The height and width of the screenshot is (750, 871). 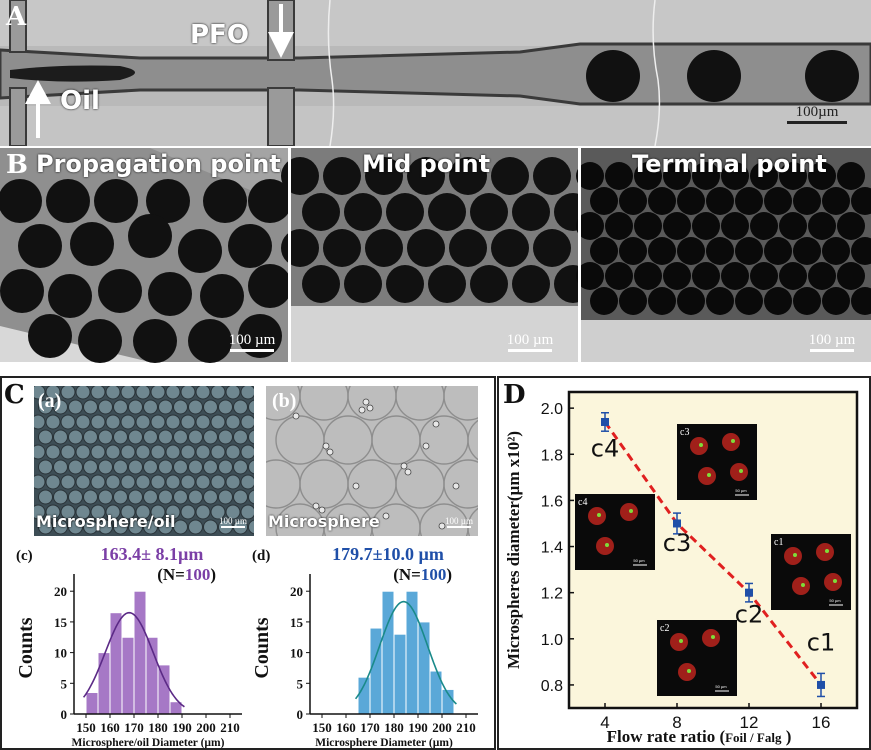 I want to click on inset-label: c1, so click(x=778, y=542).